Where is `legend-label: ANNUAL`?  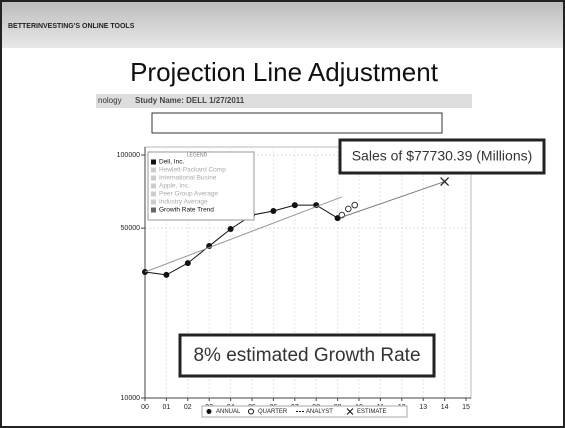
legend-label: ANNUAL is located at coordinates (228, 412).